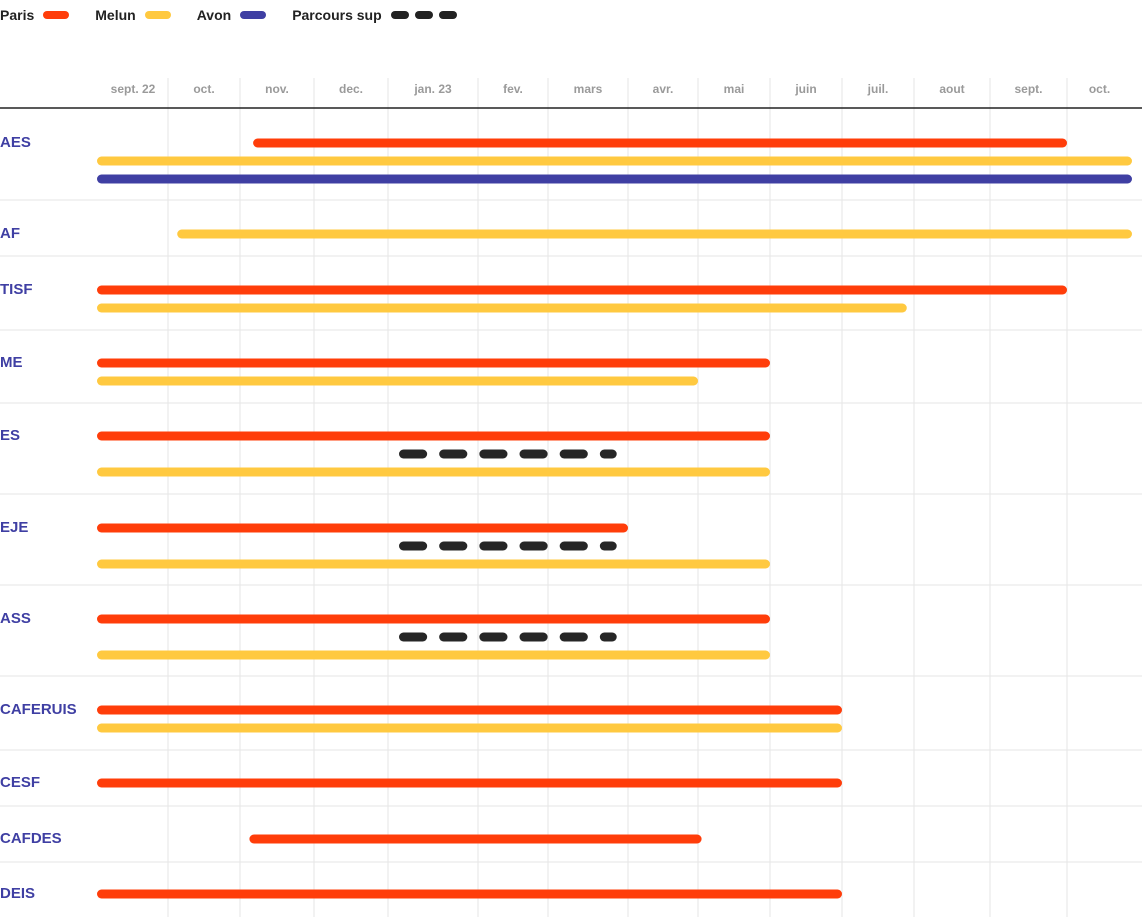  What do you see at coordinates (157, 15) in the screenshot?
I see `legend-swatch-melun` at bounding box center [157, 15].